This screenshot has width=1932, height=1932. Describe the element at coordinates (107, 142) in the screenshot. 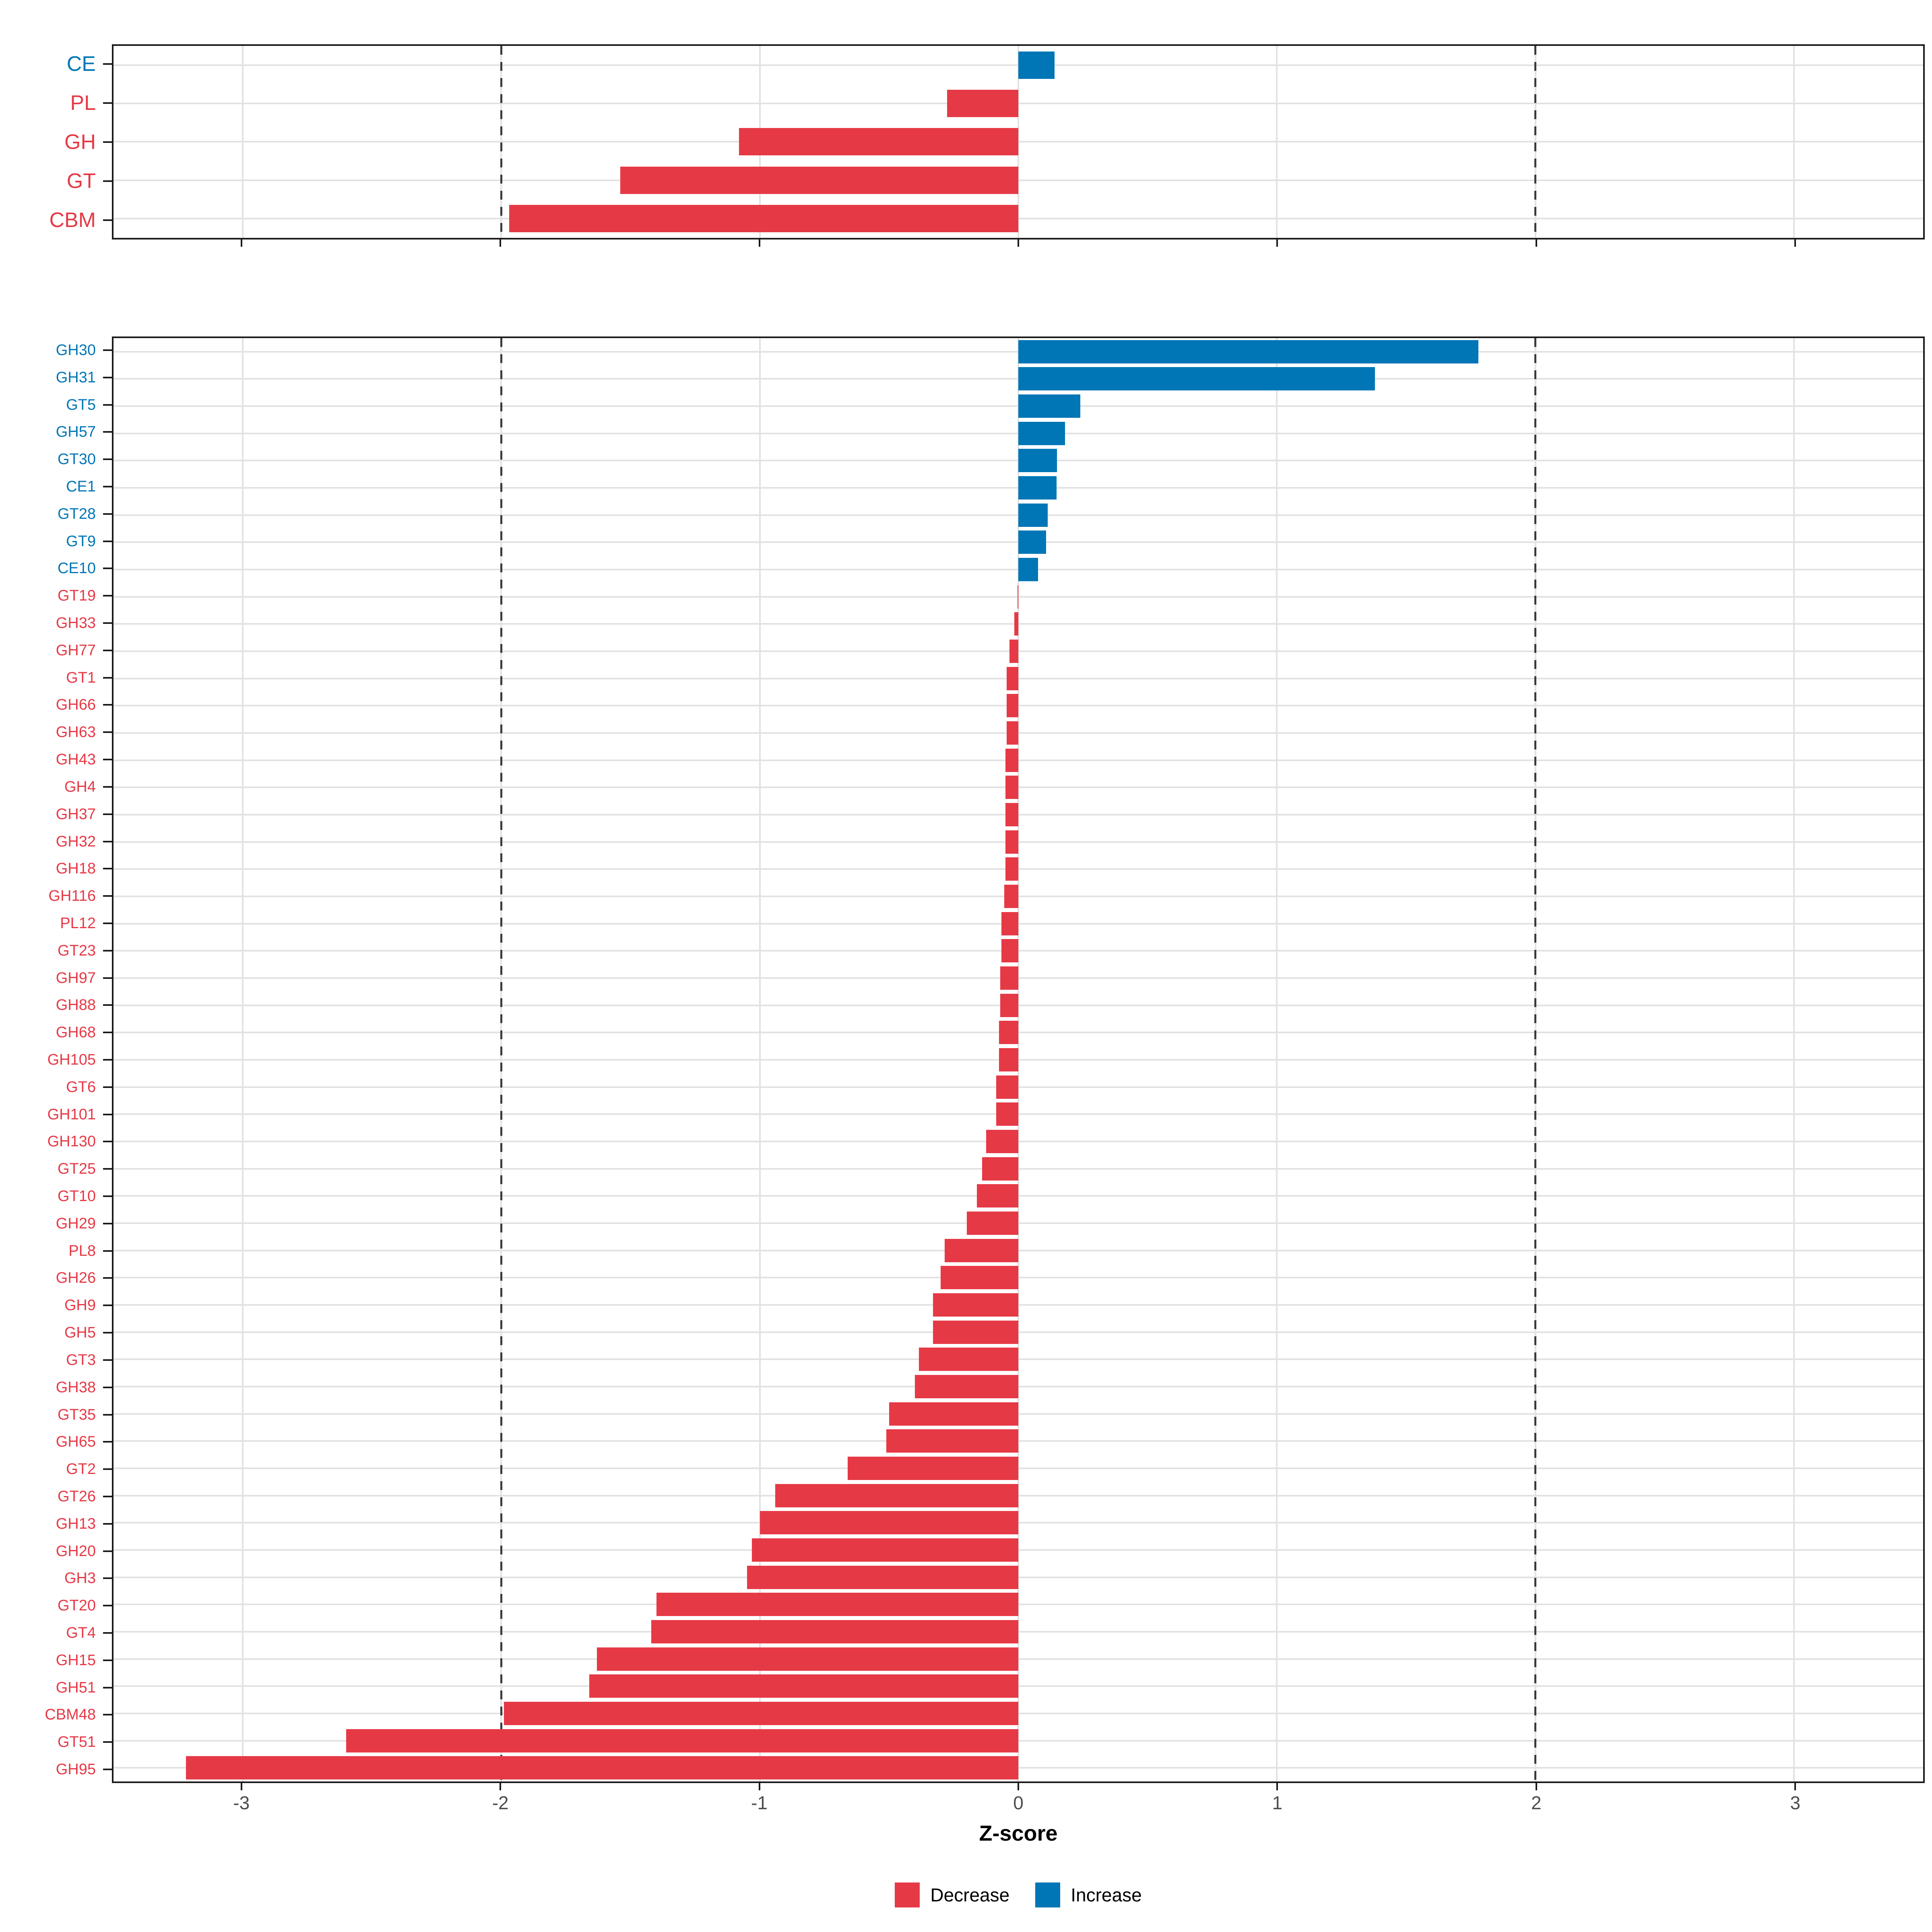

I see `y-tick-GH` at that location.